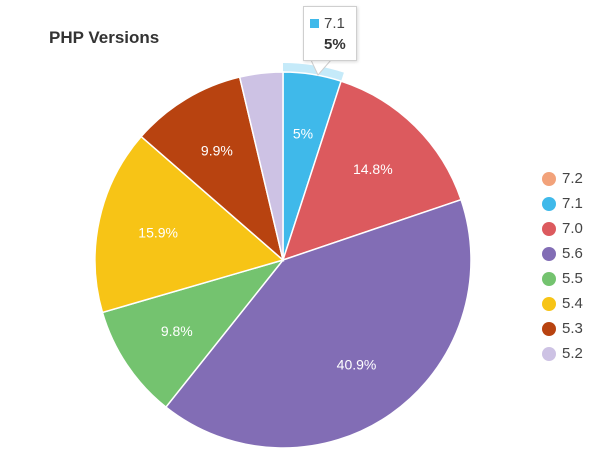 This screenshot has width=610, height=459. Describe the element at coordinates (572, 228) in the screenshot. I see `legend-label: 7.0` at that location.